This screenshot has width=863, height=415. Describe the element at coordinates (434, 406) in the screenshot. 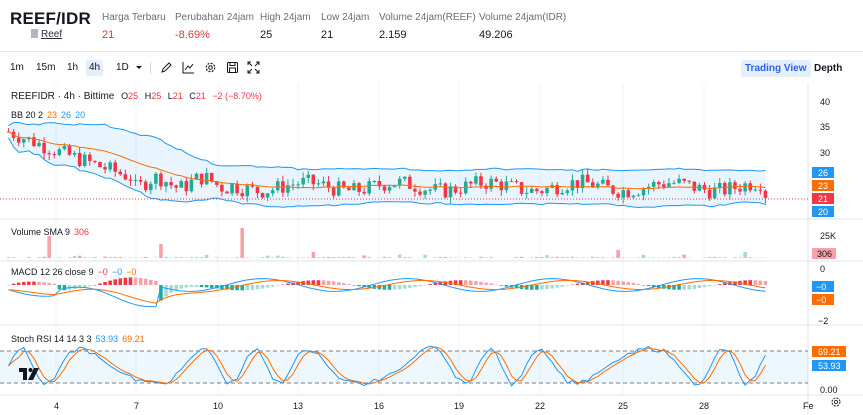

I see `time-axis: 4 7 10 13 16 19 22 25 28 Fe` at that location.